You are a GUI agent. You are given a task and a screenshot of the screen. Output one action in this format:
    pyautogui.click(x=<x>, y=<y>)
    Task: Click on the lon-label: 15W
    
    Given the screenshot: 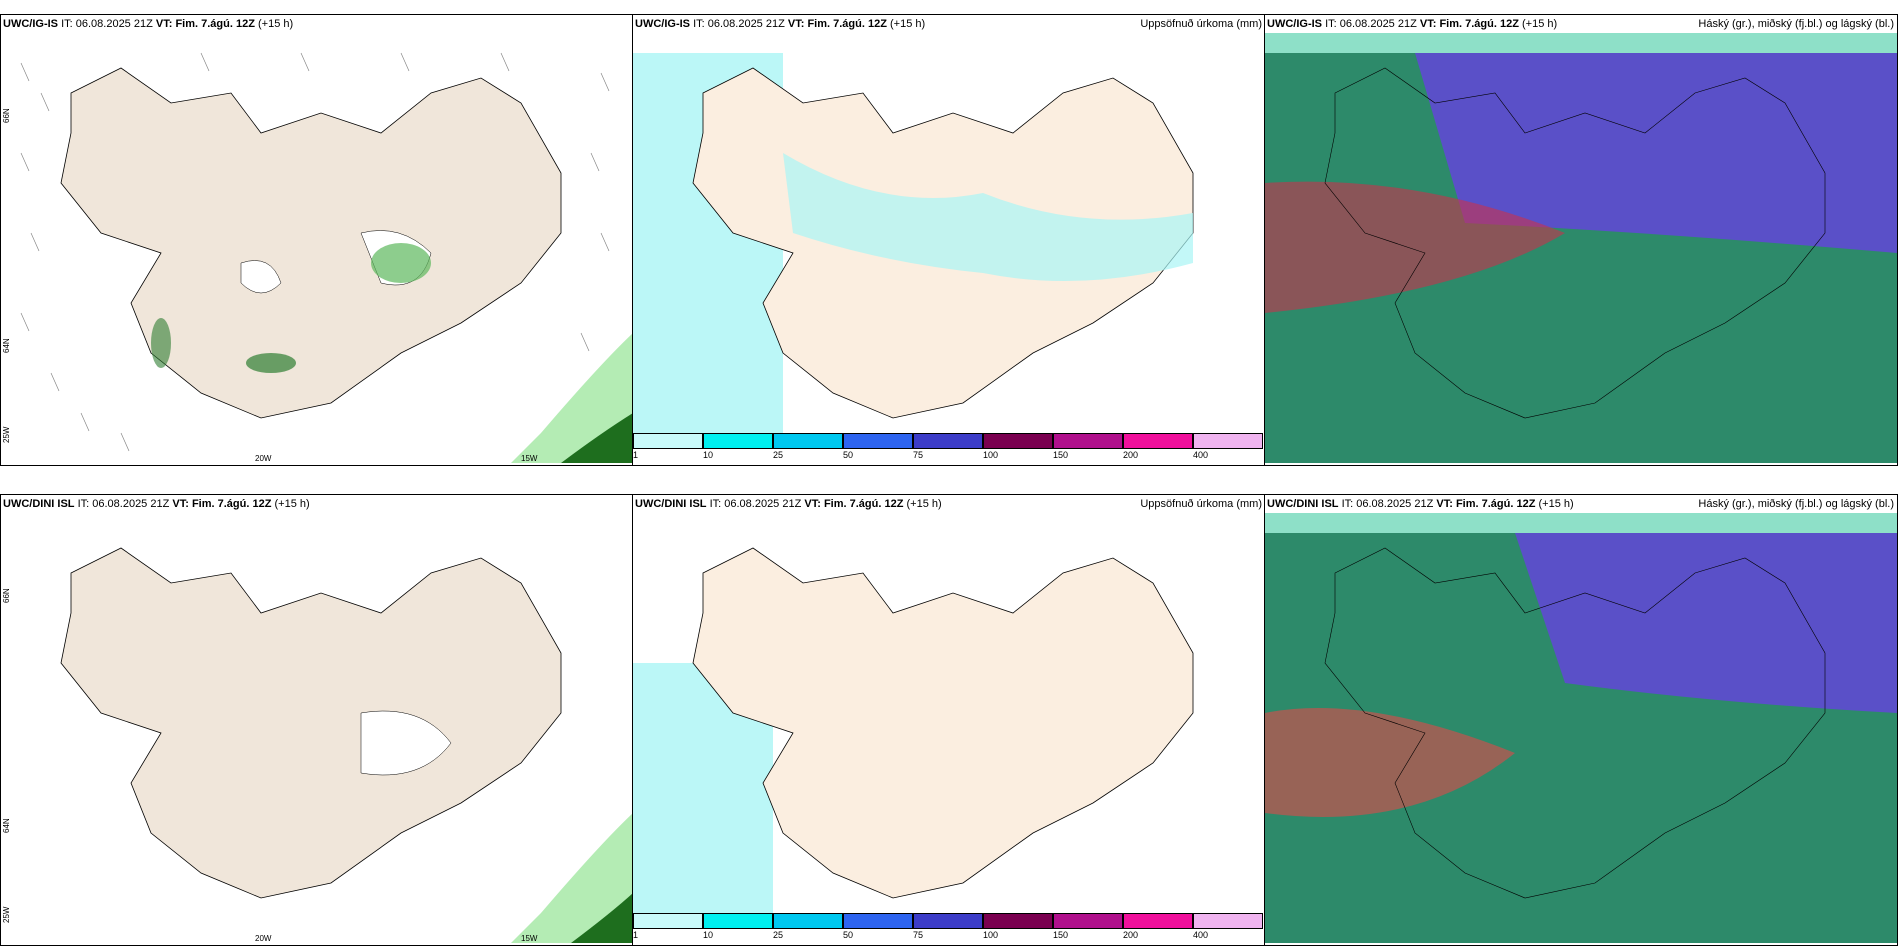 What is the action you would take?
    pyautogui.click(x=529, y=938)
    